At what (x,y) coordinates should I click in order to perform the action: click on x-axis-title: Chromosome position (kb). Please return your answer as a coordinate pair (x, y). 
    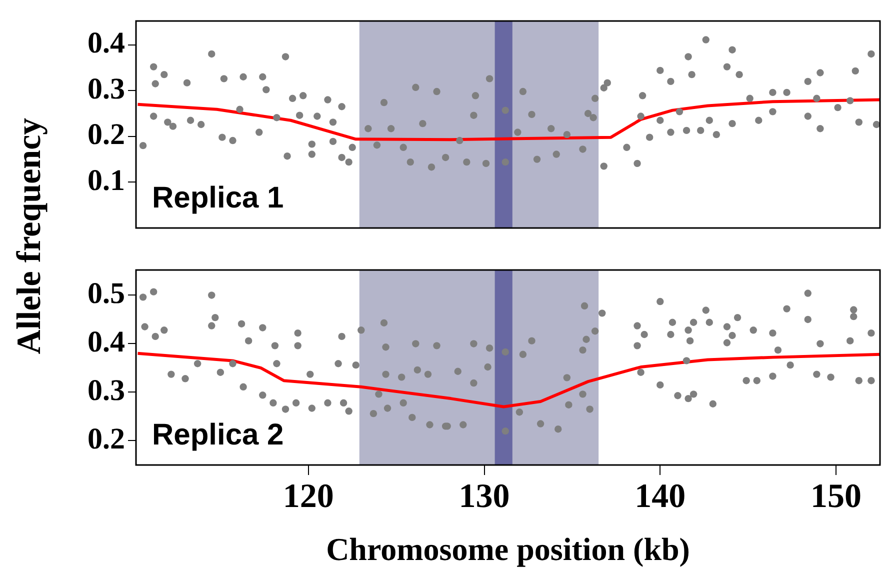
    Looking at the image, I should click on (508, 549).